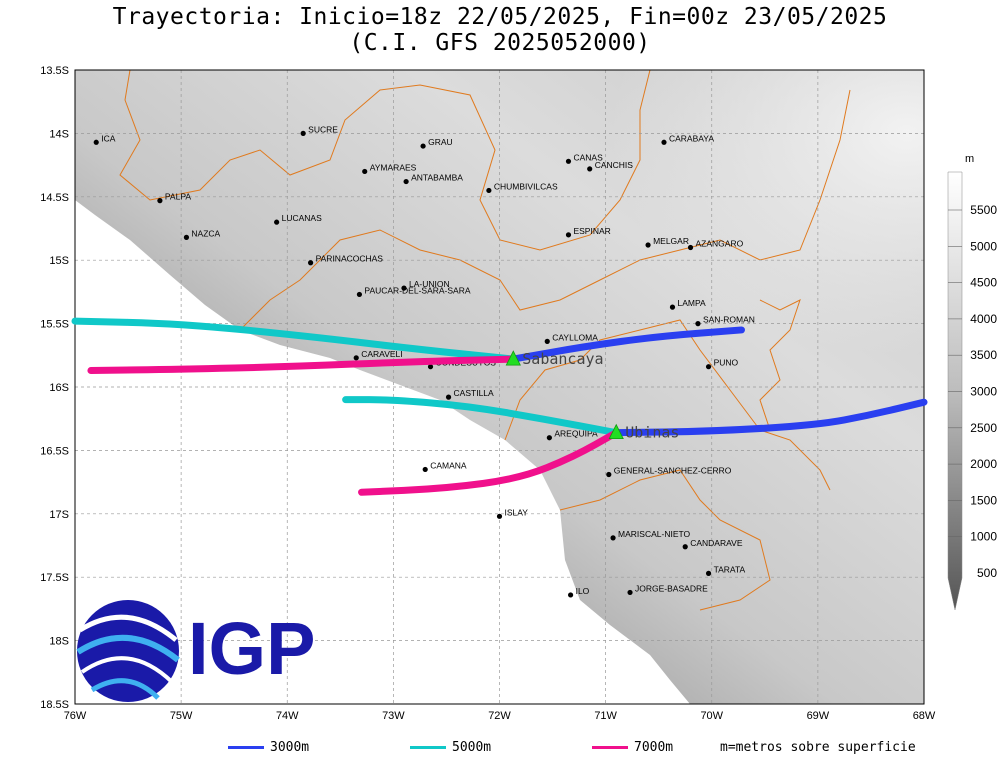 The width and height of the screenshot is (1000, 772). Describe the element at coordinates (673, 470) in the screenshot. I see `place-label: GENERAL-SANCHEZ-CERRO` at that location.